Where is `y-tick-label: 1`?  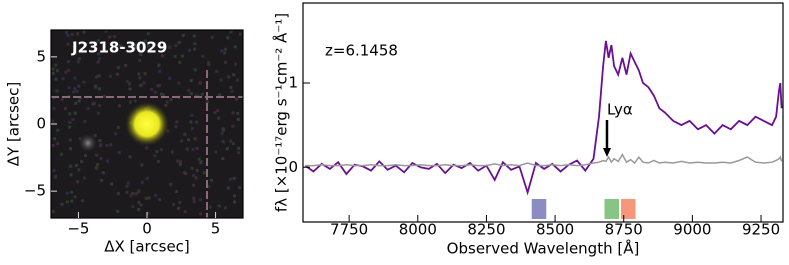
y-tick-label: 1 is located at coordinates (293, 83).